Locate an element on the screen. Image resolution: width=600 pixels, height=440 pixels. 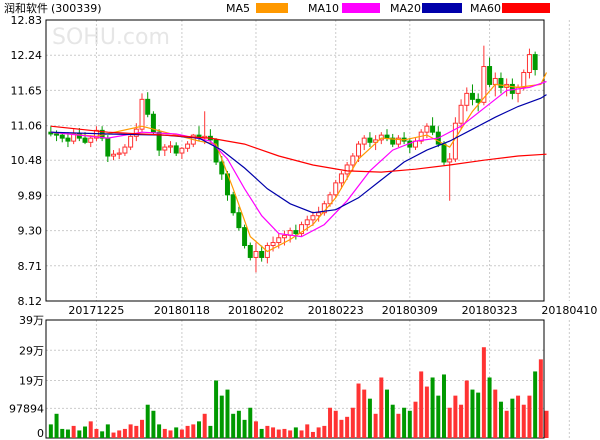
legend-label-ma10: MA10 is located at coordinates (323, 8).